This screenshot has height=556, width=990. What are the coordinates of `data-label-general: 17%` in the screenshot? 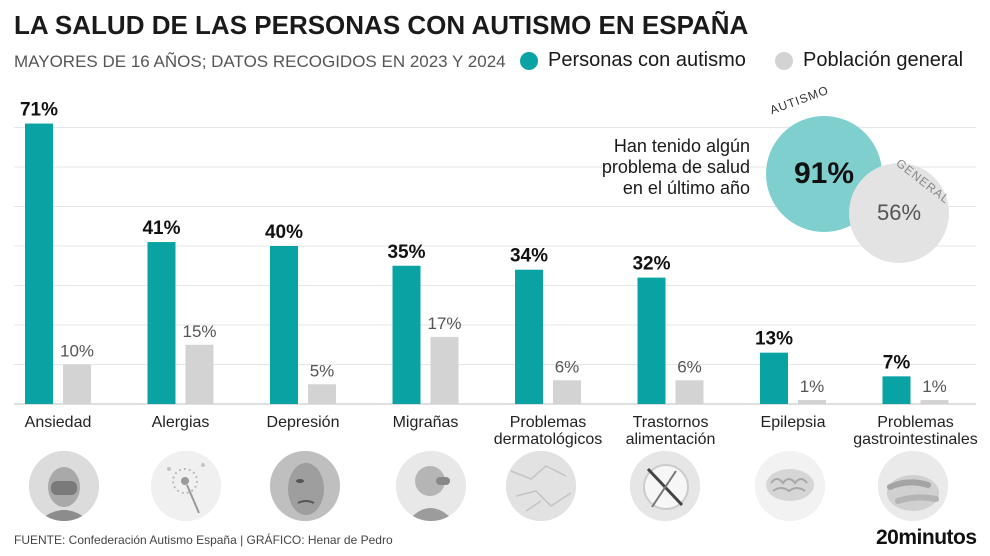 It's located at (444, 323).